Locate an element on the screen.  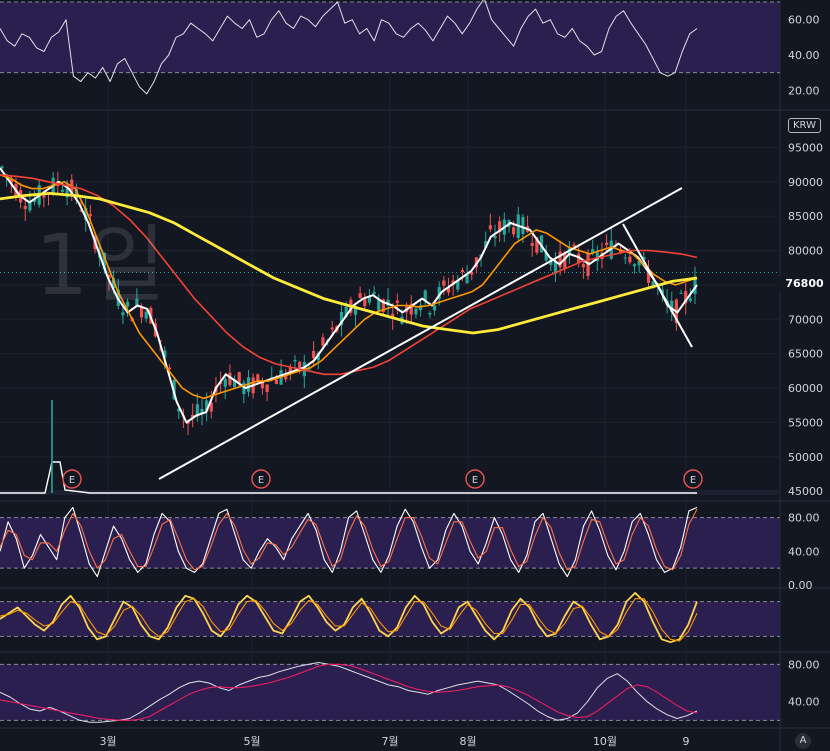
lower_oscillator-band is located at coordinates (390, 692).